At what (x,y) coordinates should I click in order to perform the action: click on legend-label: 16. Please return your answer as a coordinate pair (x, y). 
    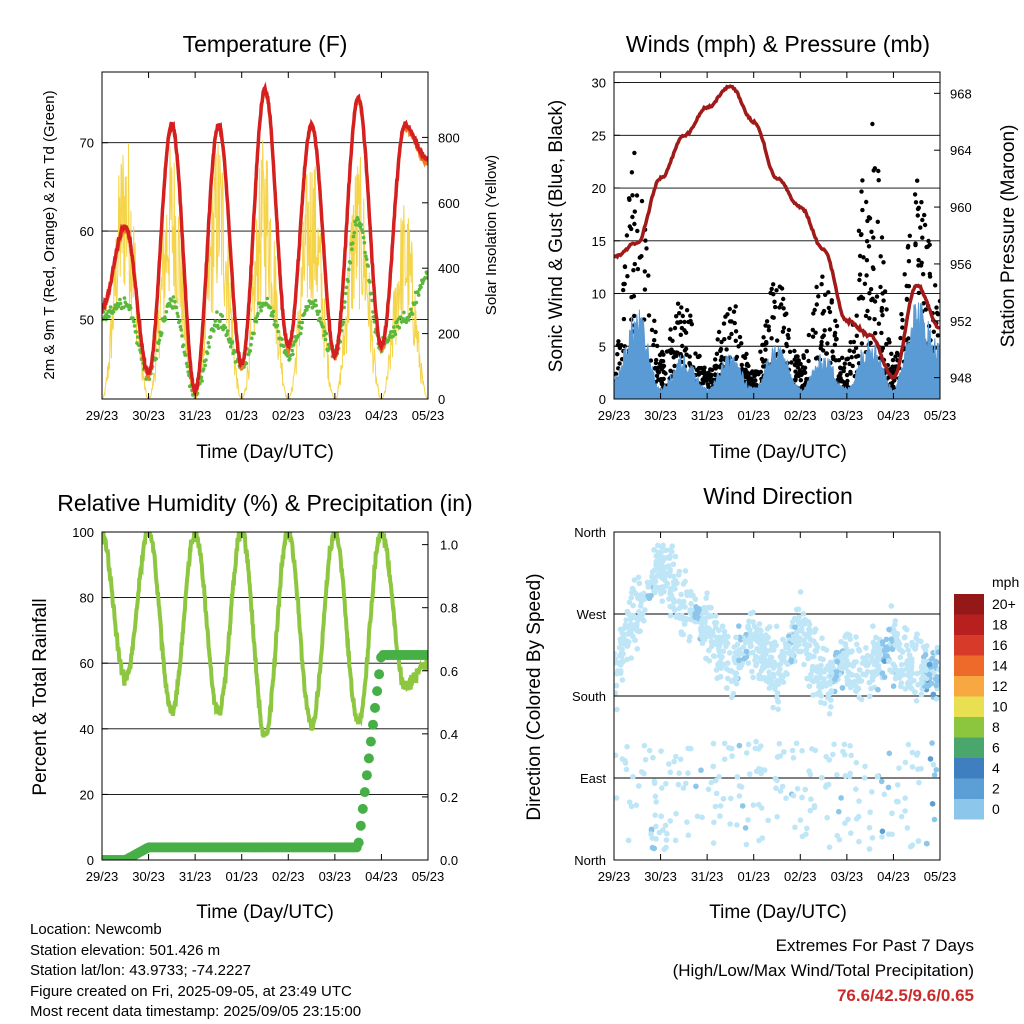
    Looking at the image, I should click on (1000, 645).